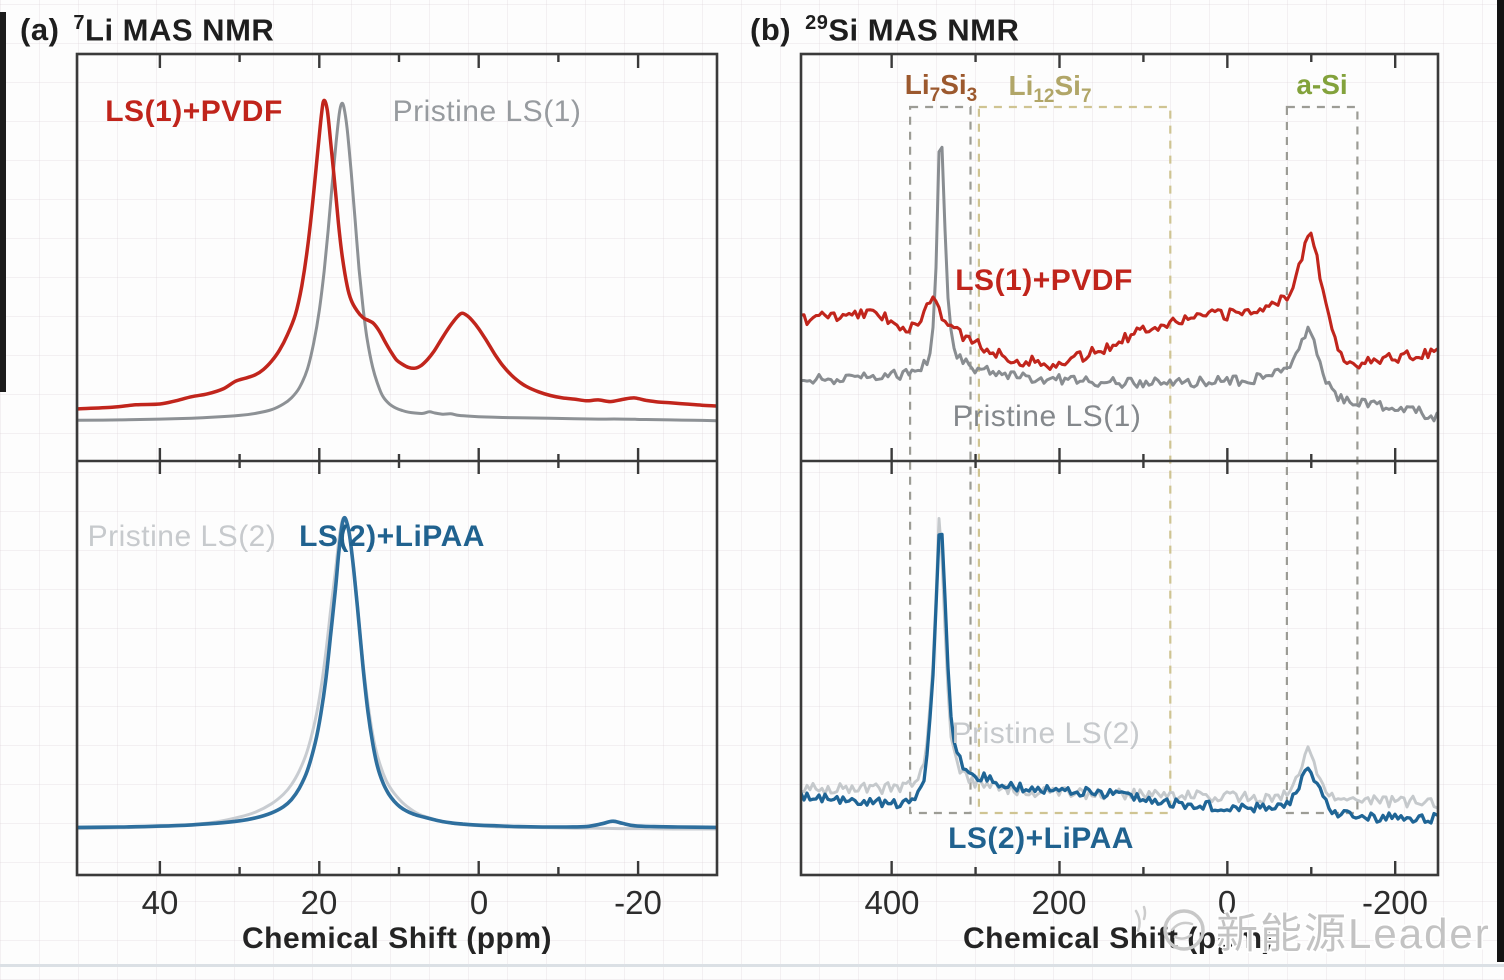  I want to click on li7si3-element-1: Li, so click(917, 85).